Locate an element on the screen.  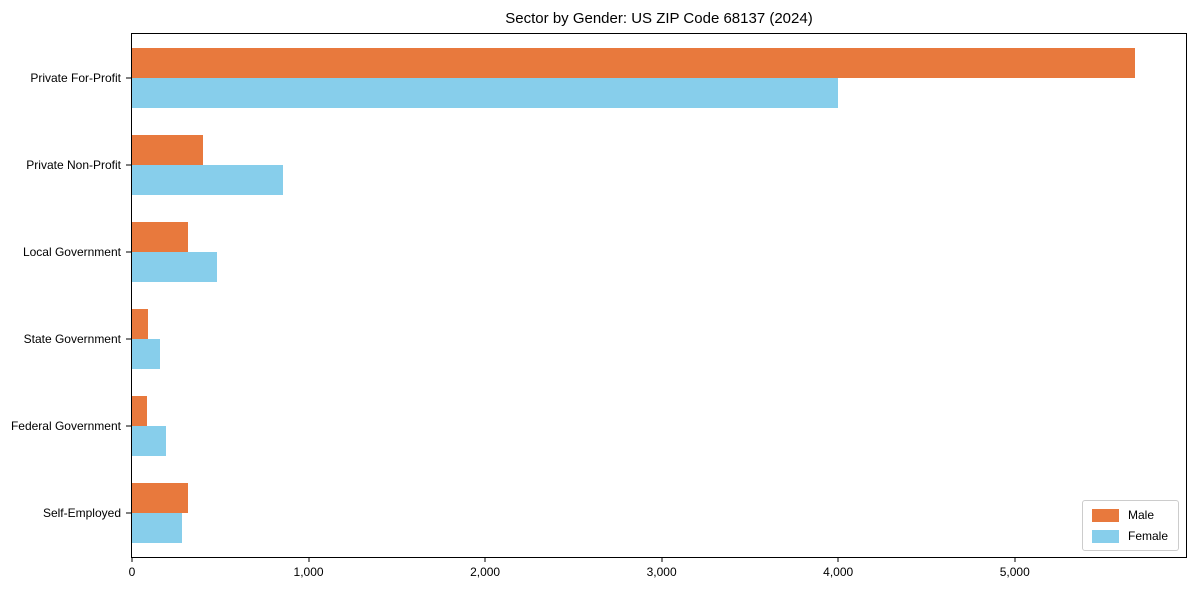
legend-entry-male: Male is located at coordinates (1129, 515).